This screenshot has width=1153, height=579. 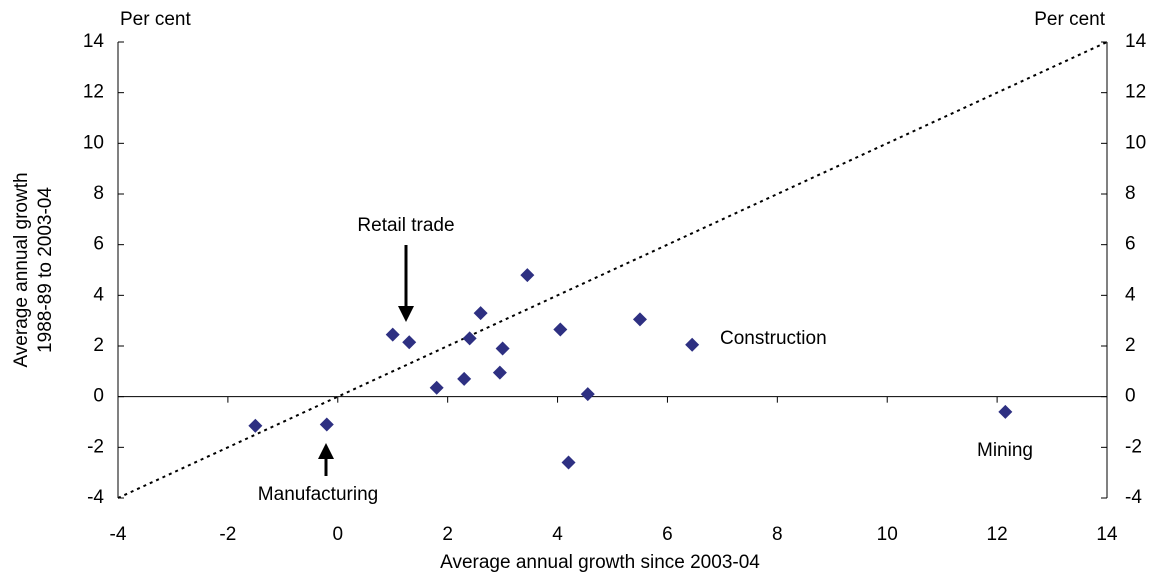 What do you see at coordinates (155, 19) in the screenshot?
I see `y-unit-label: Per cent` at bounding box center [155, 19].